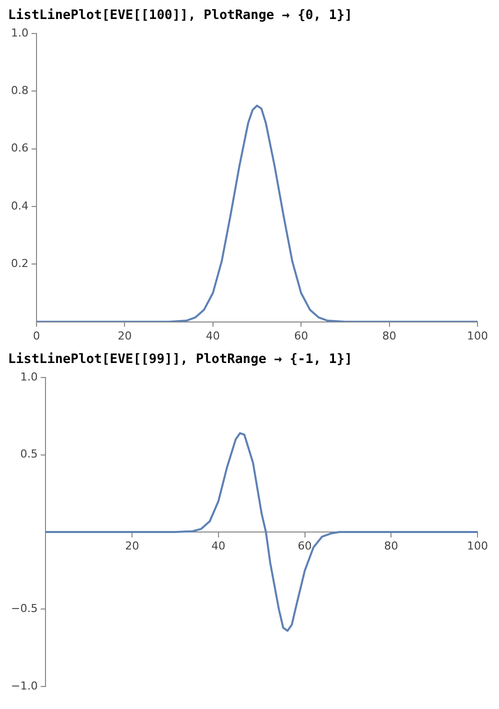 The width and height of the screenshot is (499, 709). I want to click on y-tick-label: −0.5, so click(24, 609).